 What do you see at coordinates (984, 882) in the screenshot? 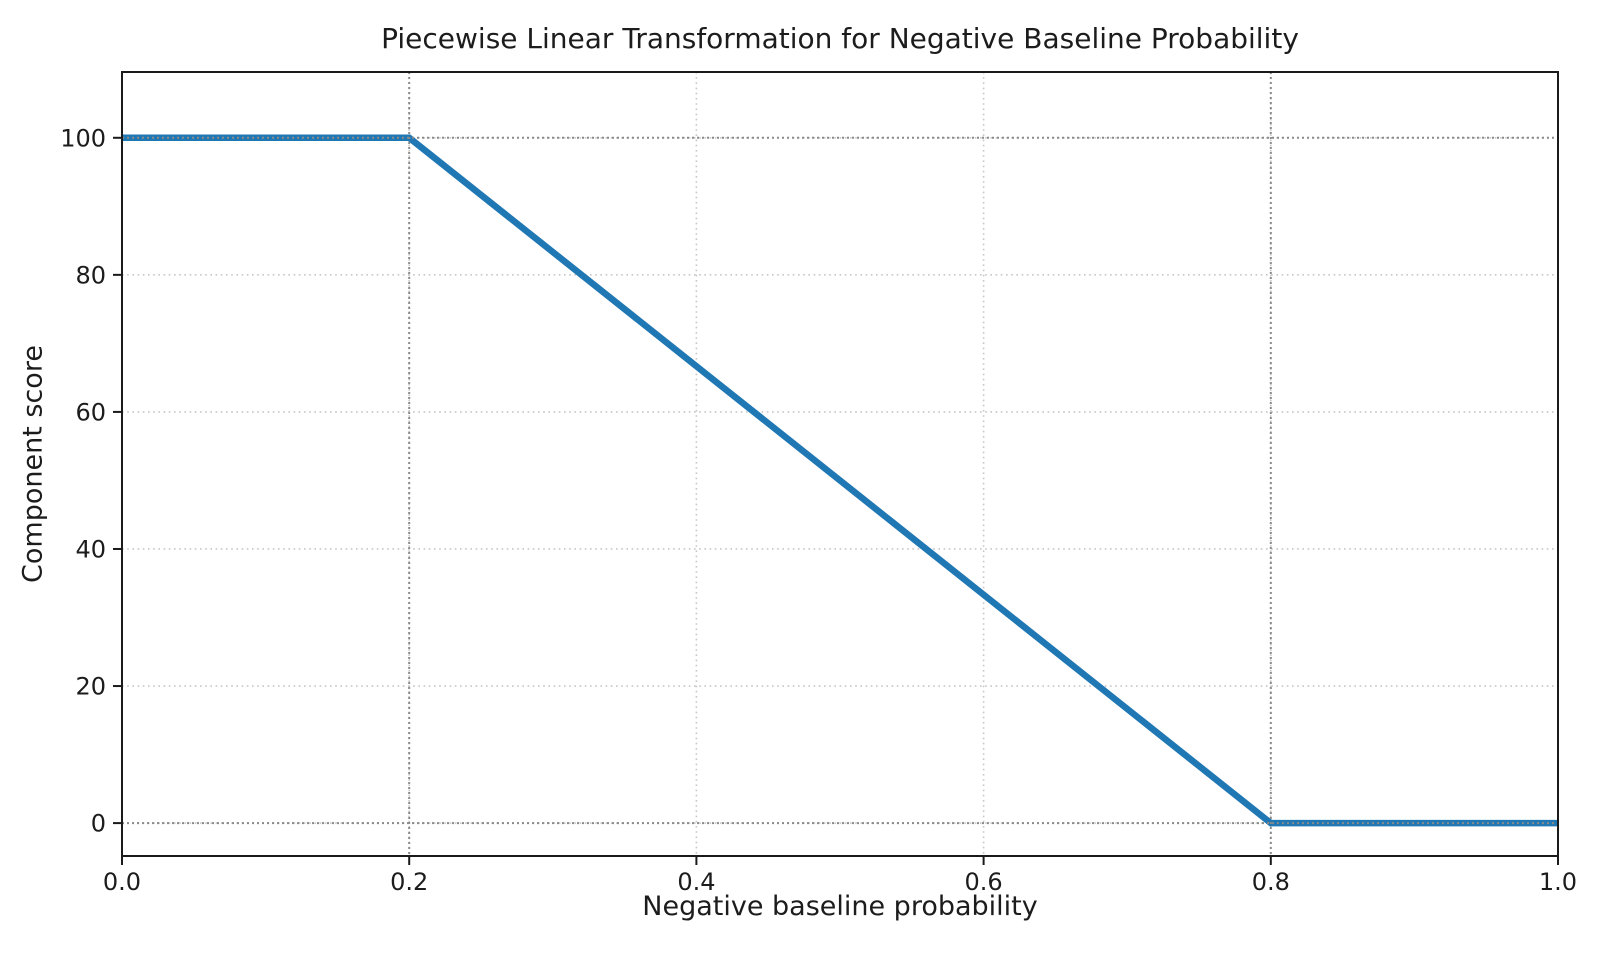
I see `x-tick-label: 0.6` at bounding box center [984, 882].